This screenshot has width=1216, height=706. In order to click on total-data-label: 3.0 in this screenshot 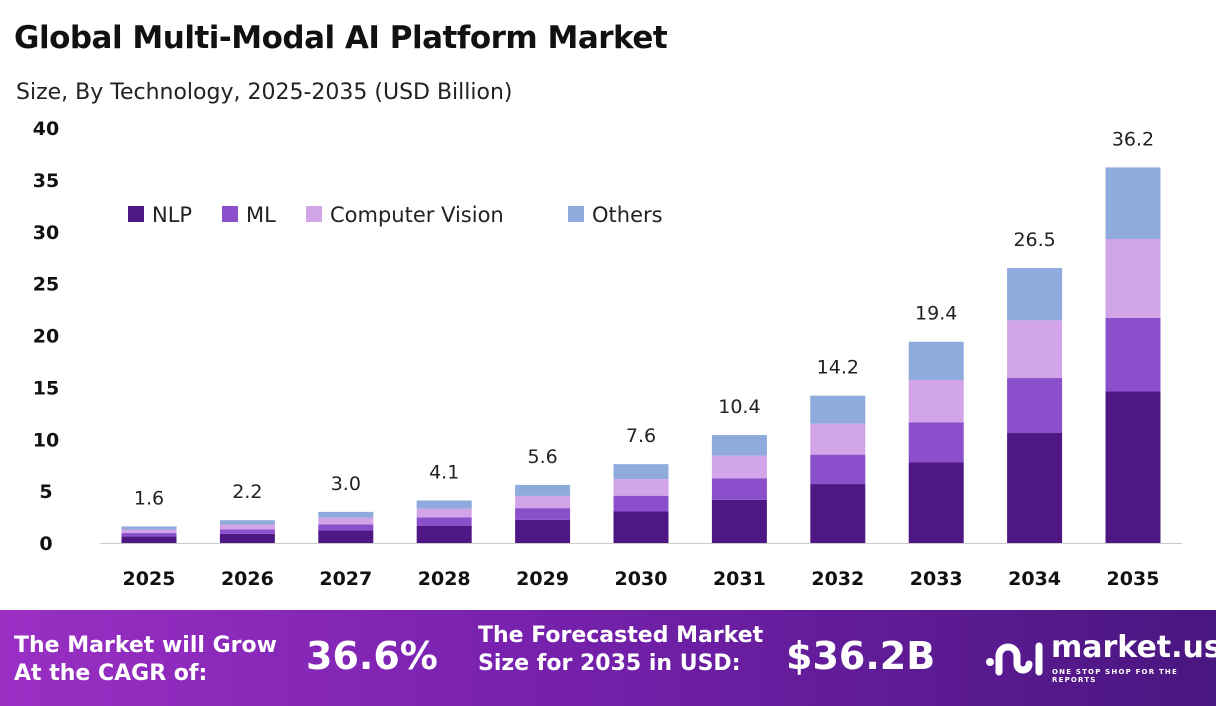, I will do `click(346, 484)`.